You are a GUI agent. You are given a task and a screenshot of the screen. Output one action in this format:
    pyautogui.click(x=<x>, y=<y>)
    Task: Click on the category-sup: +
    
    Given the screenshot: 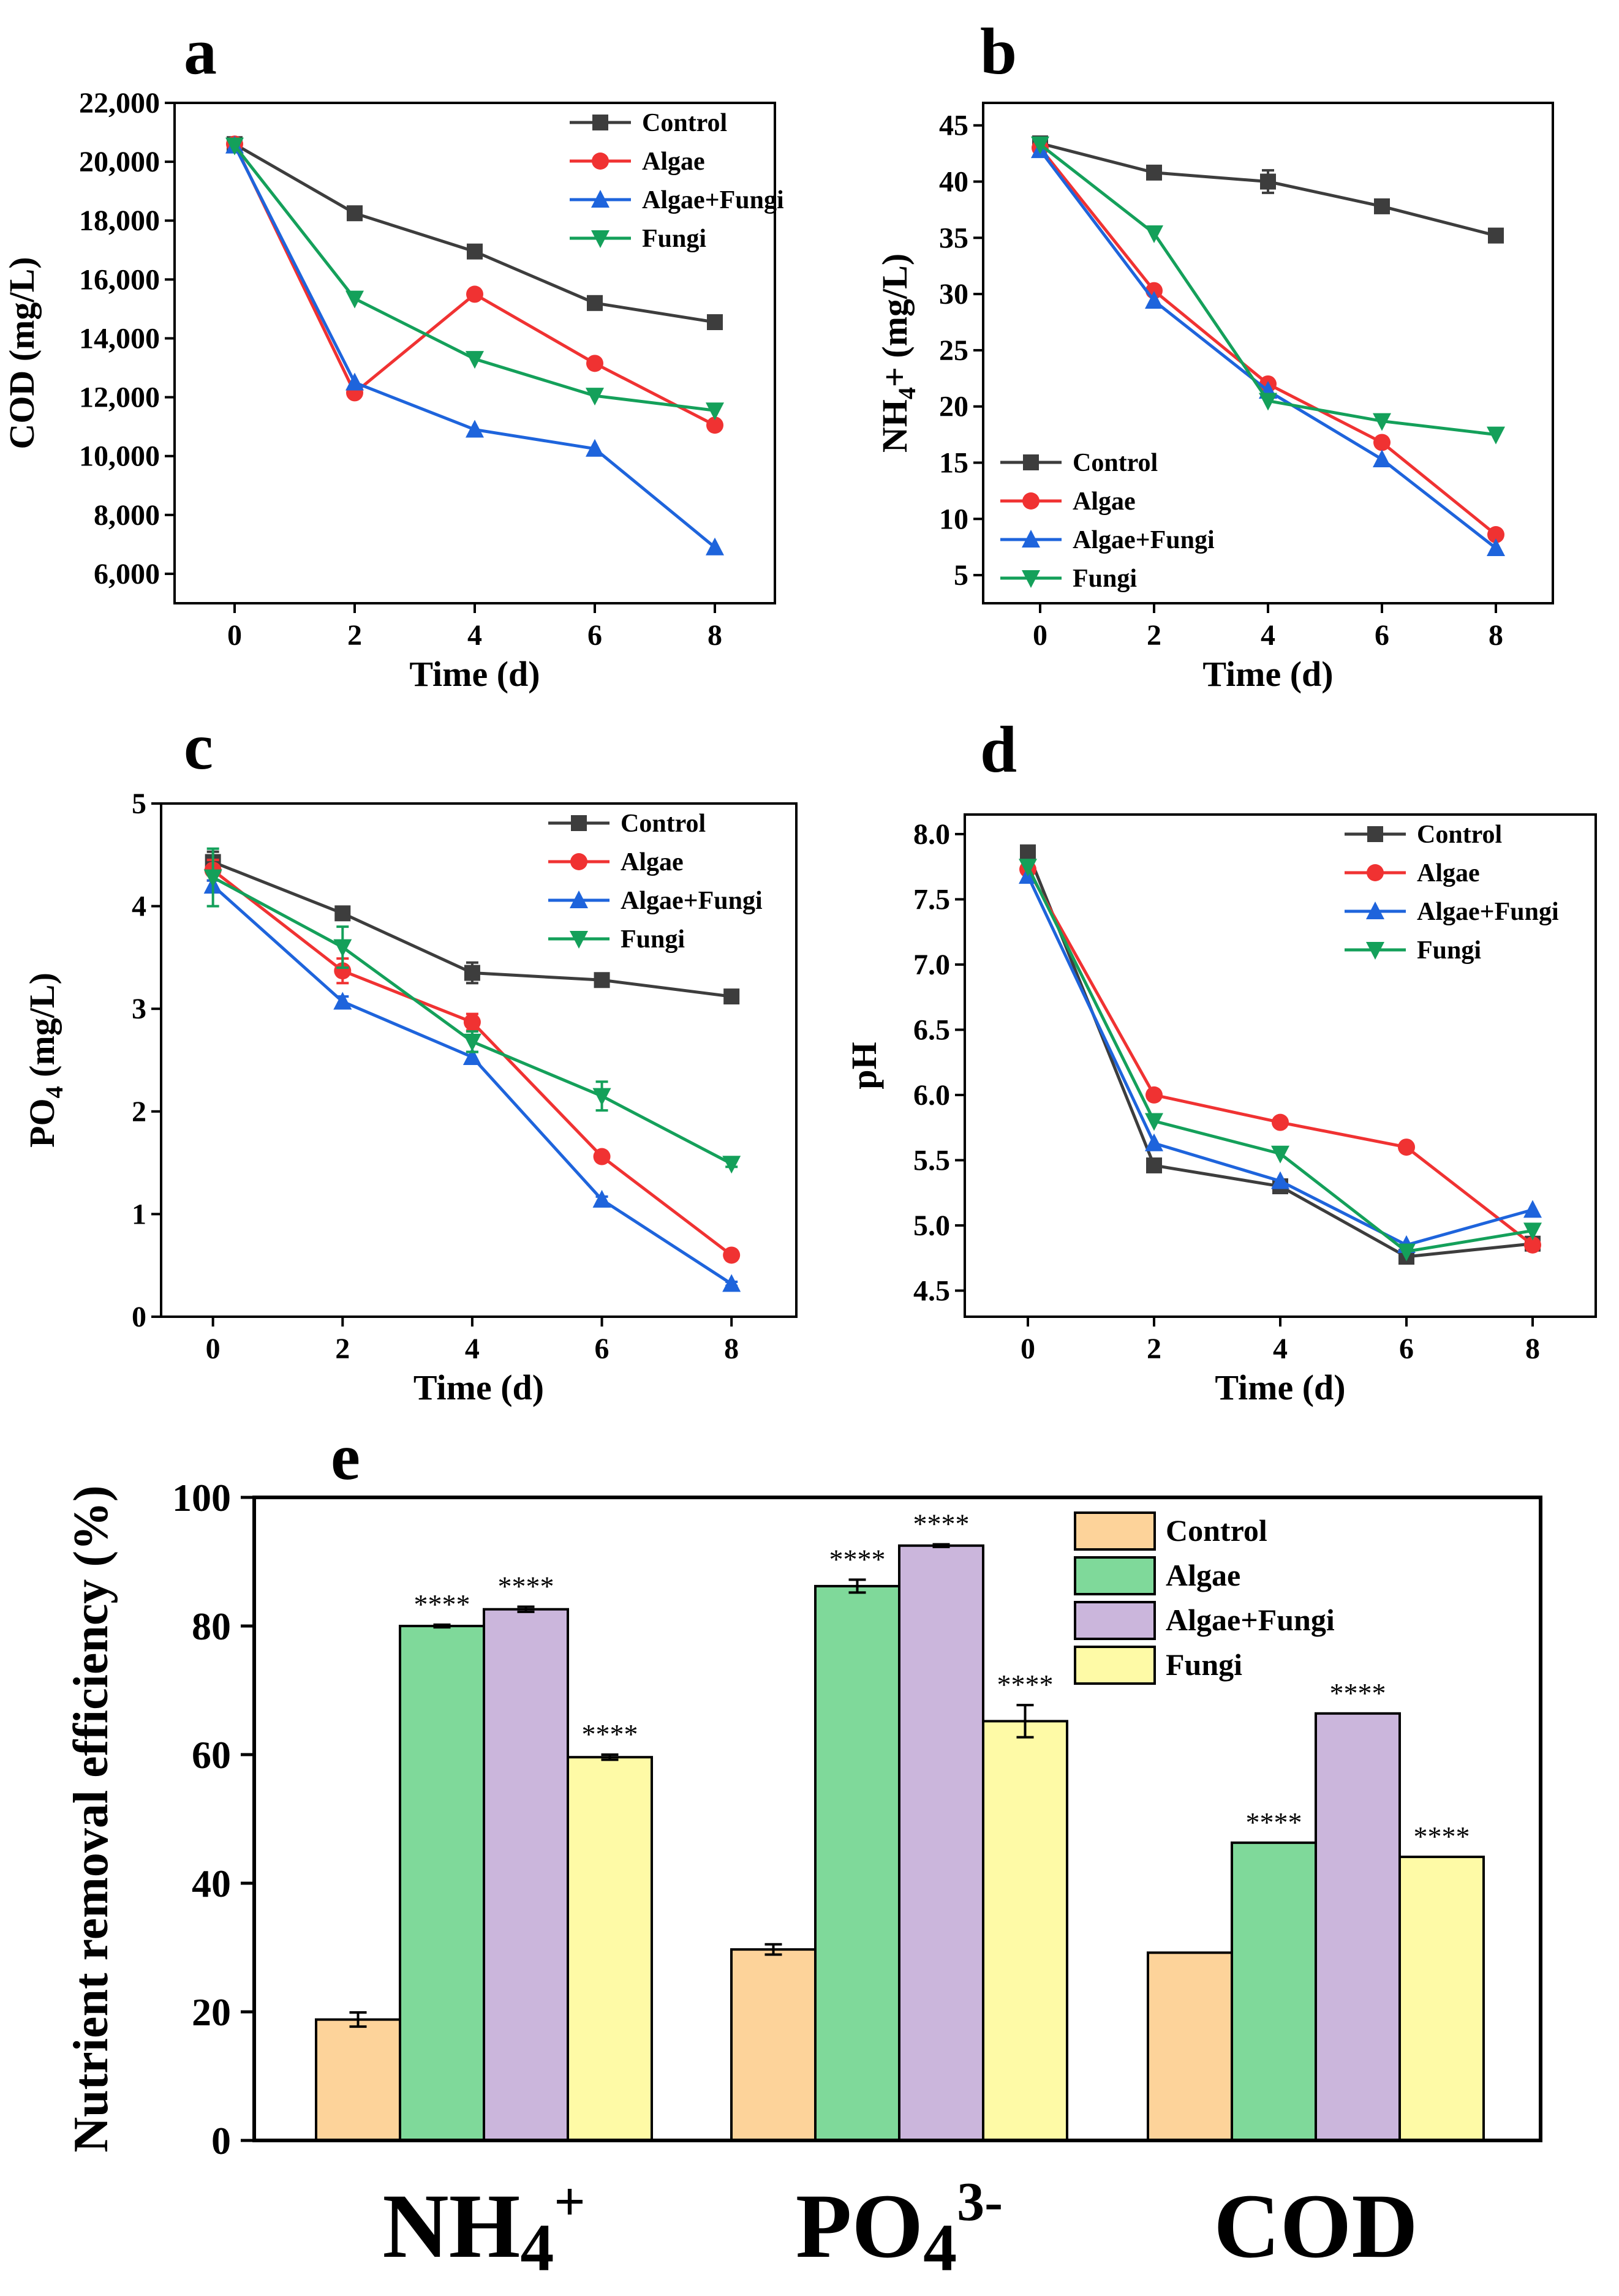 What is the action you would take?
    pyautogui.click(x=569, y=2202)
    